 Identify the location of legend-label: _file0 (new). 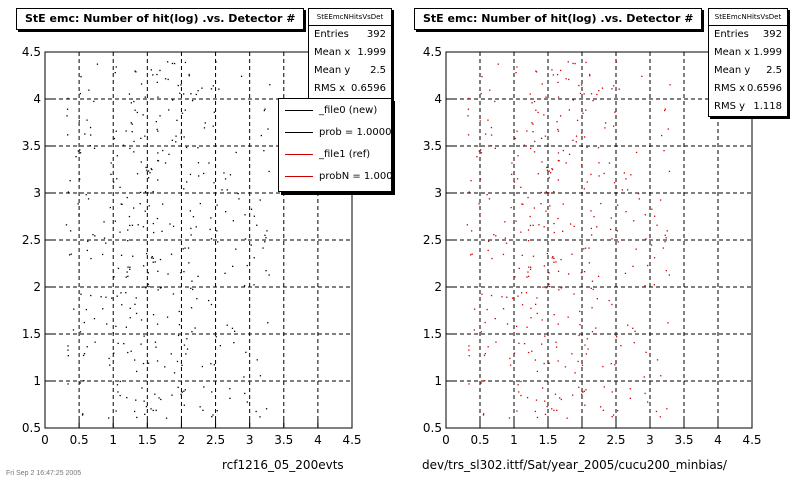
(348, 110).